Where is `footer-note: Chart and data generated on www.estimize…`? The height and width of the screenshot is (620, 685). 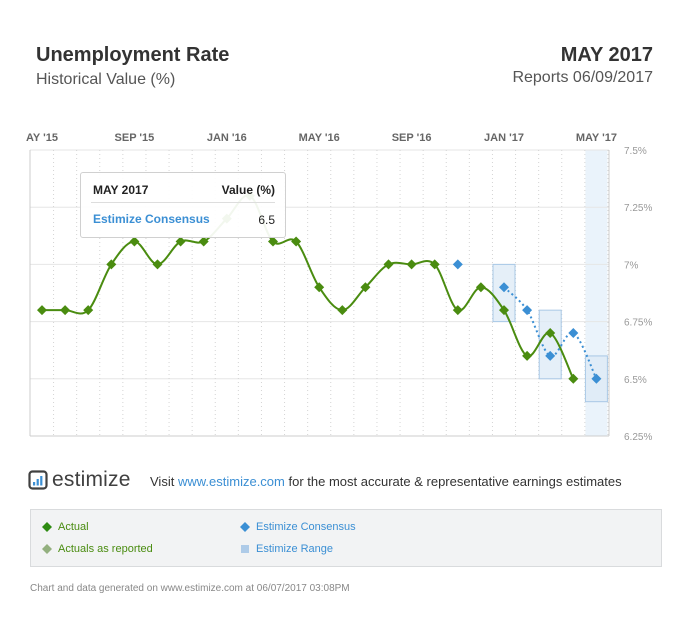
footer-note: Chart and data generated on www.estimize… is located at coordinates (190, 588).